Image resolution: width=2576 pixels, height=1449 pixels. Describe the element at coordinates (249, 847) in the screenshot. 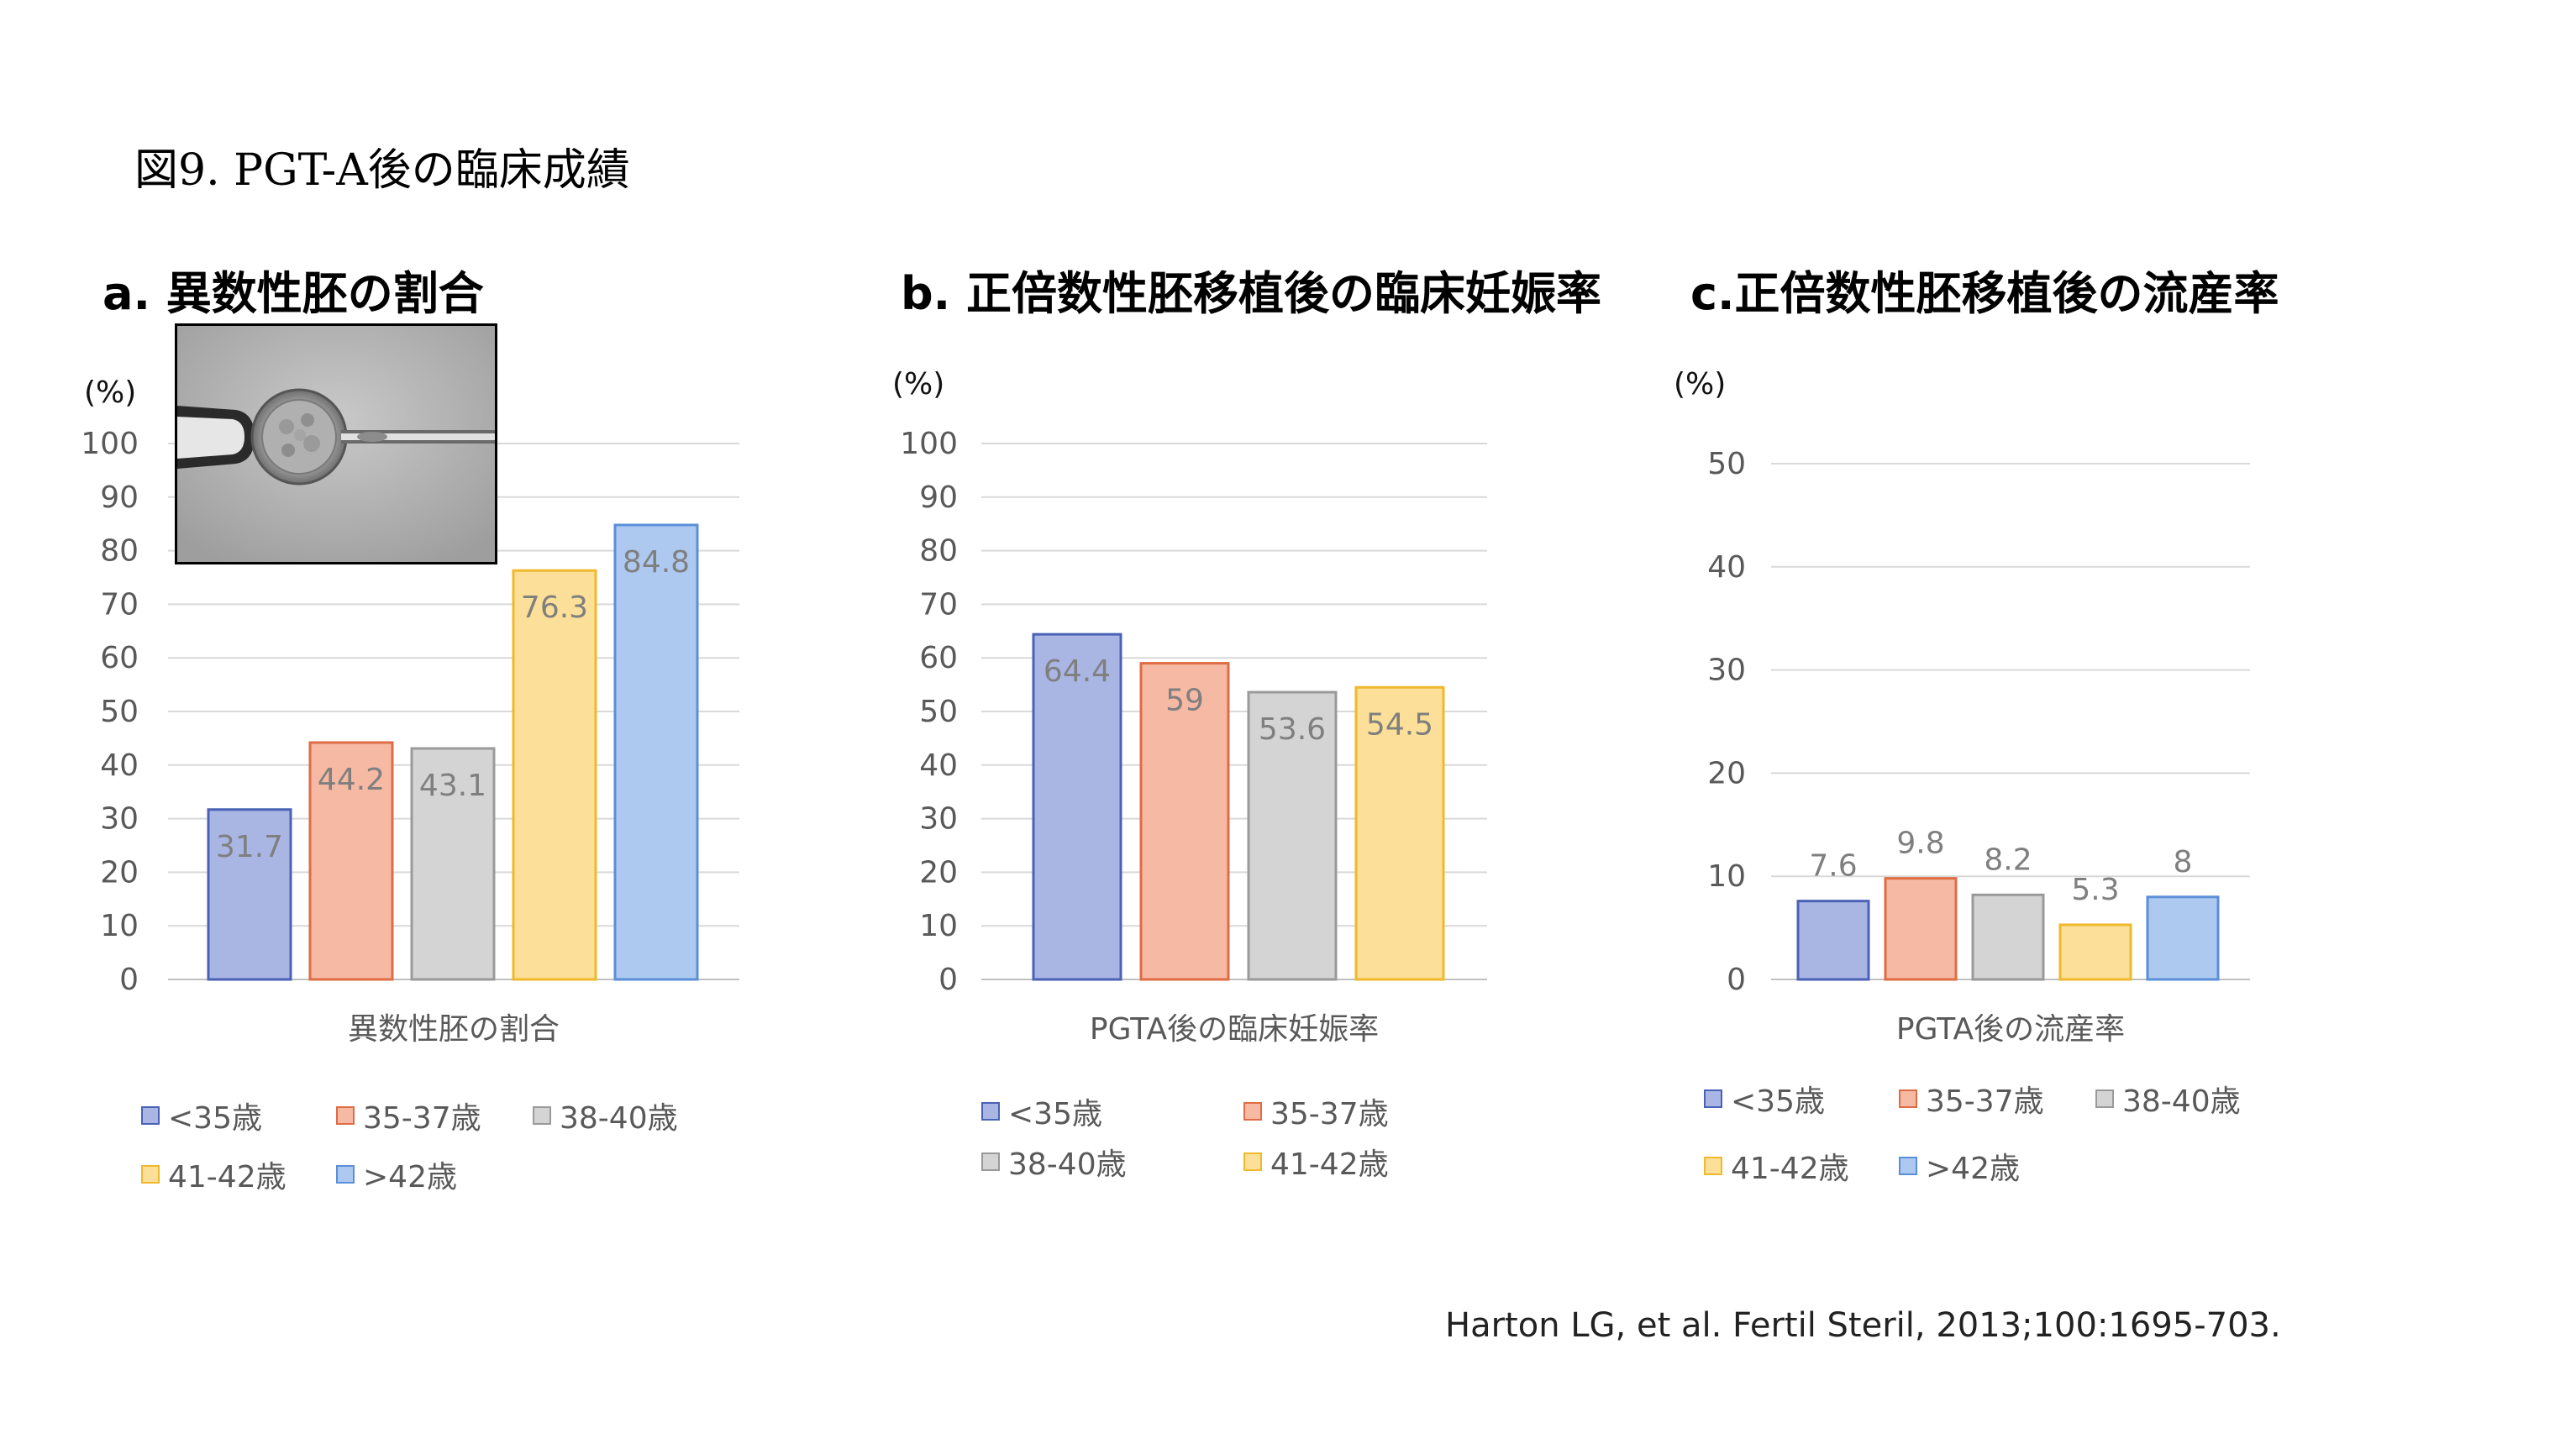

I see `data-label: 31.7` at that location.